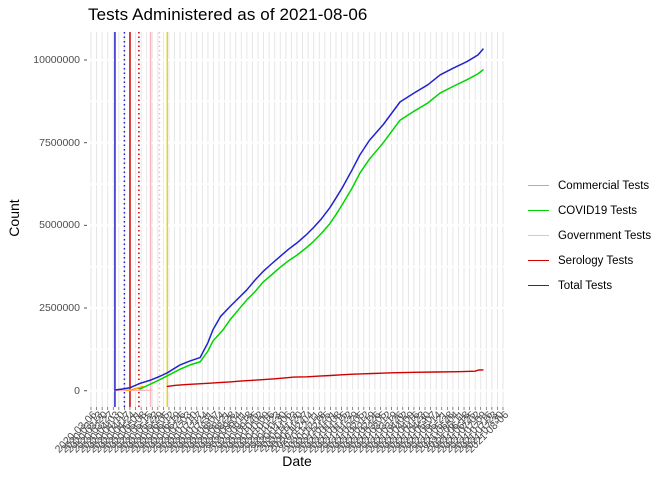 Image resolution: width=672 pixels, height=480 pixels. Describe the element at coordinates (325, 378) in the screenshot. I see `series-line-serology-tests` at that location.